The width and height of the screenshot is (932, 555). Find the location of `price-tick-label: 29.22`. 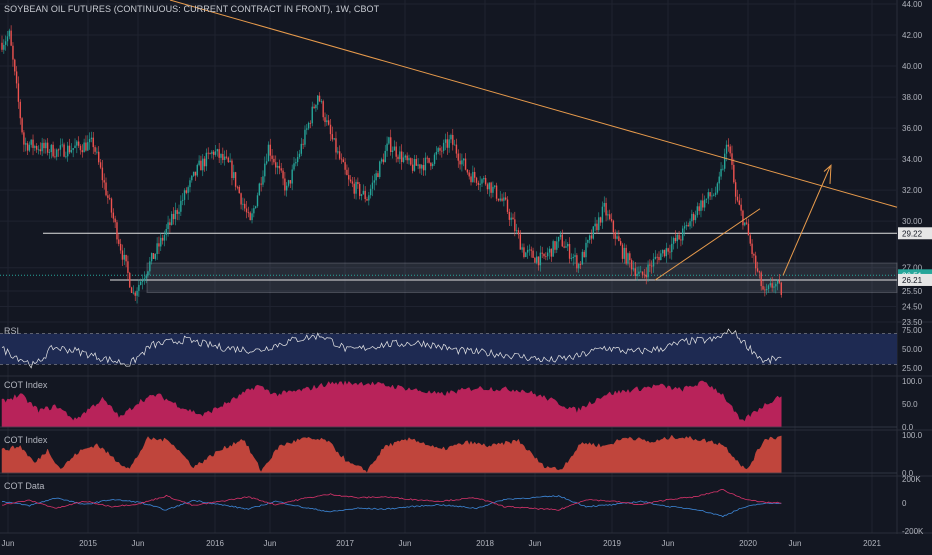

price-tick-label: 29.22 is located at coordinates (912, 233).